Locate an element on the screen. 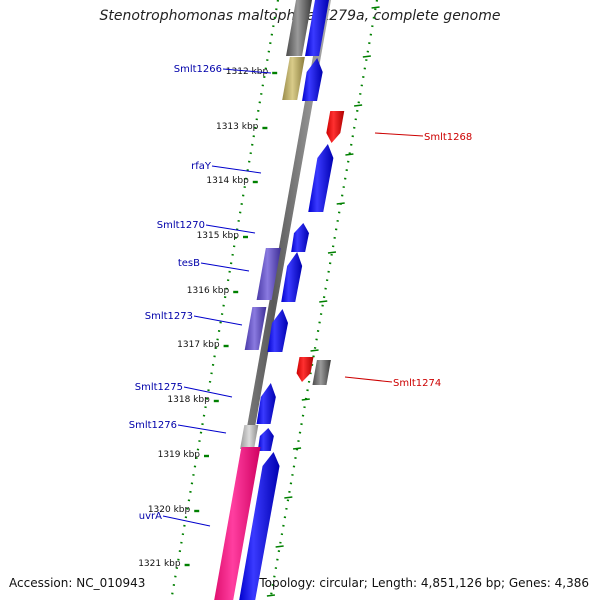  kbp-tick-label: 1316 kbp is located at coordinates (208, 291).